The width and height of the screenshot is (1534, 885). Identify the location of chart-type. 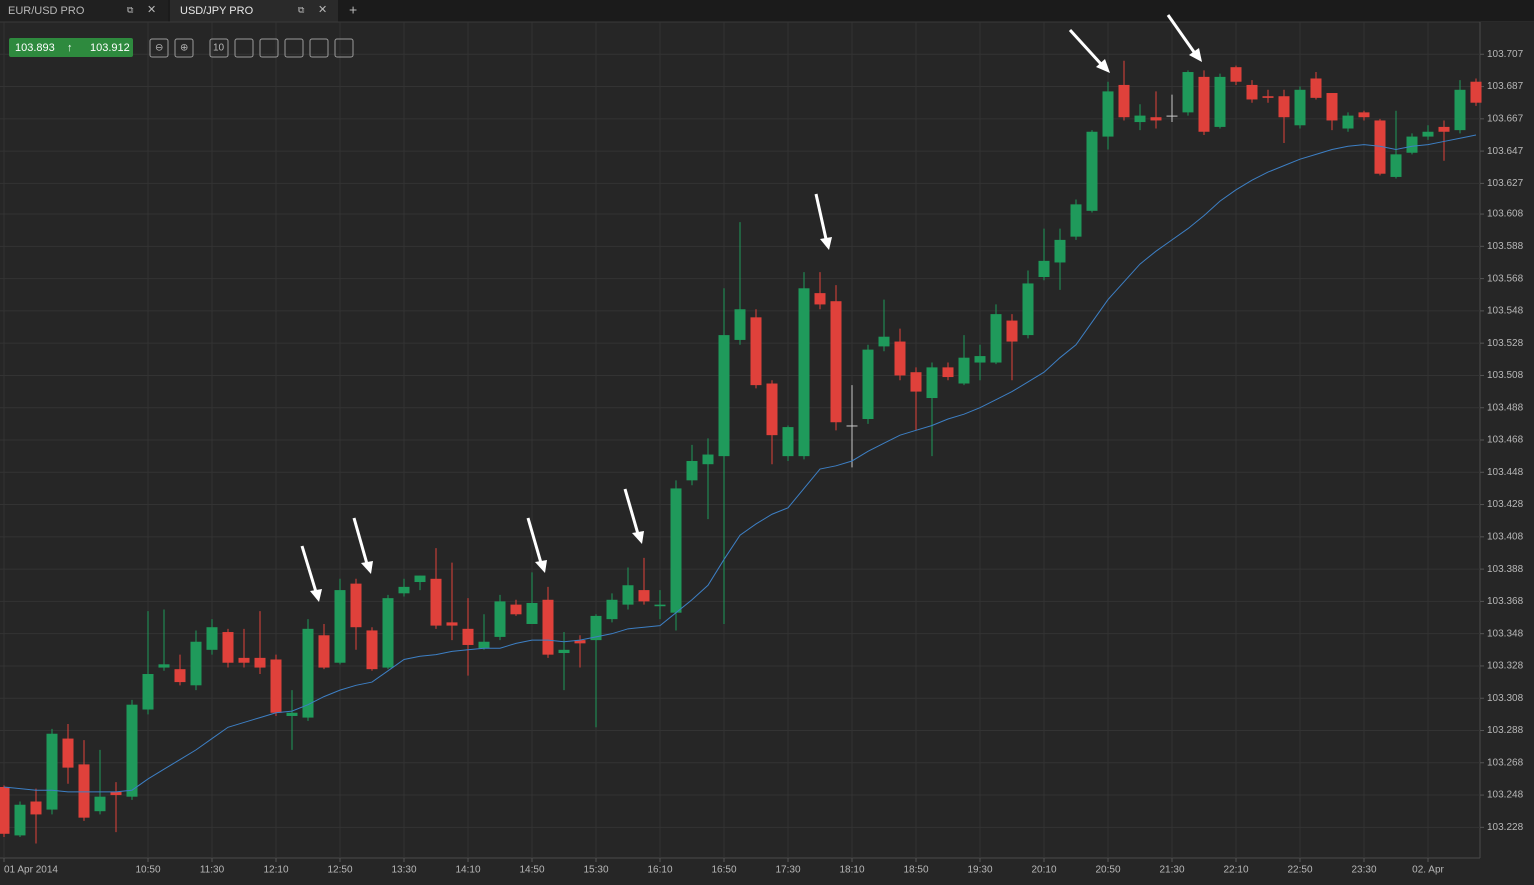
(244, 48).